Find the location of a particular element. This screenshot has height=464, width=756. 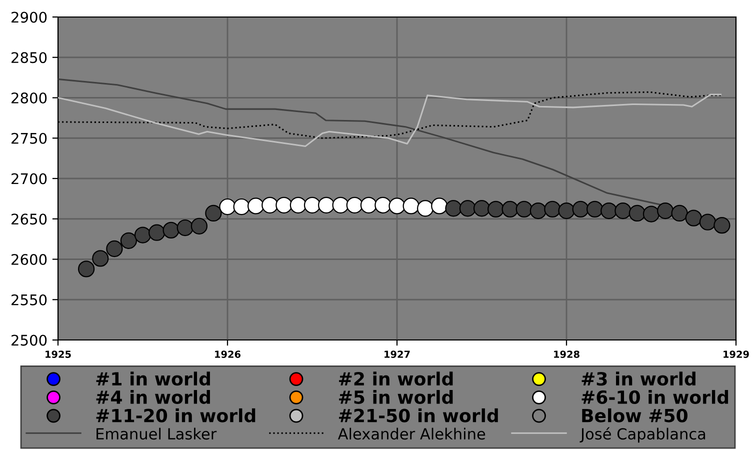

y-tick-label: 2900 is located at coordinates (29, 17).